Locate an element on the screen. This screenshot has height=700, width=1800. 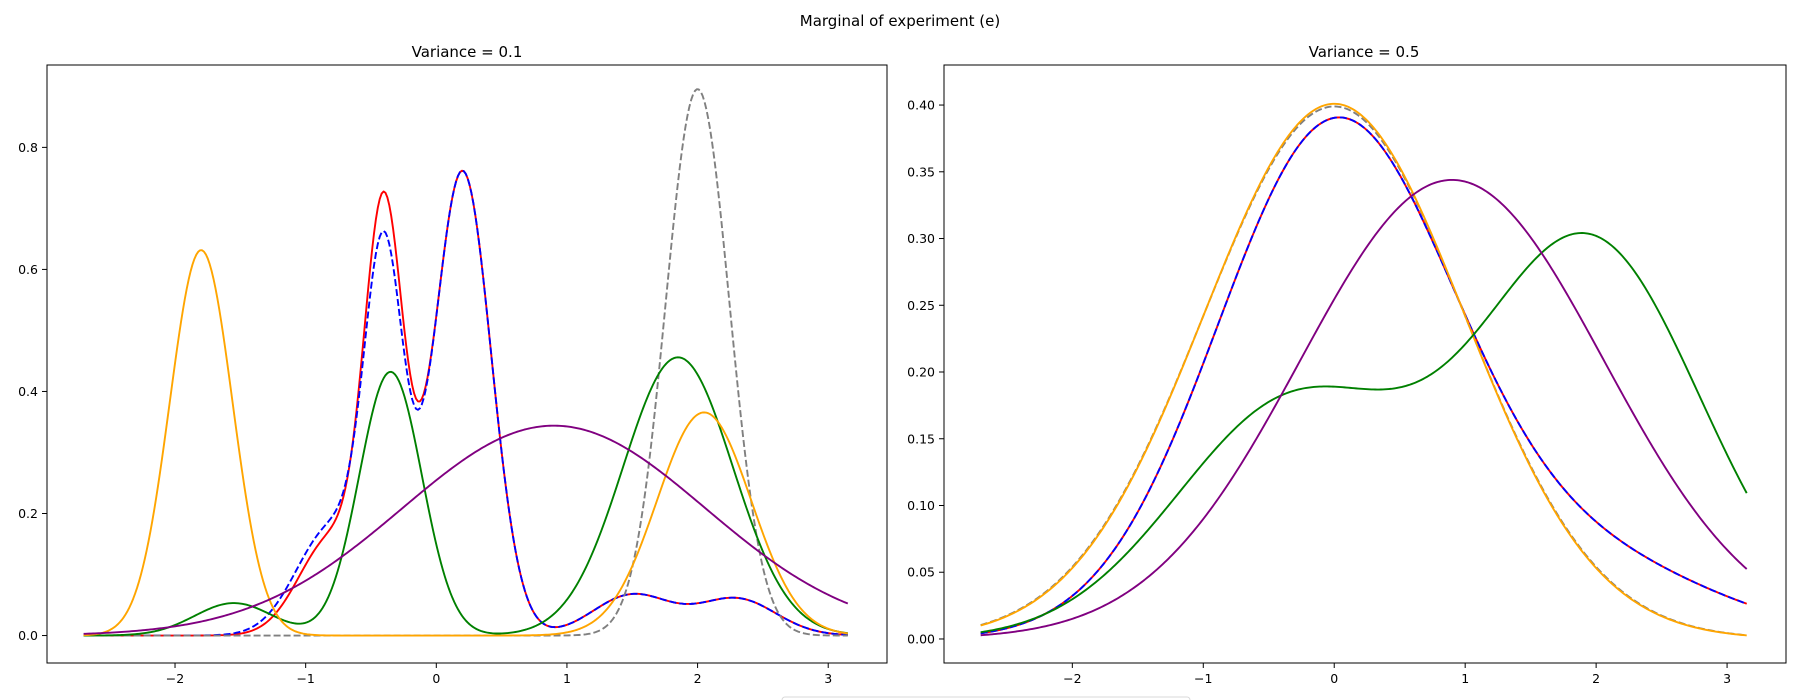
right-xtick-label: 2 is located at coordinates (1596, 678).